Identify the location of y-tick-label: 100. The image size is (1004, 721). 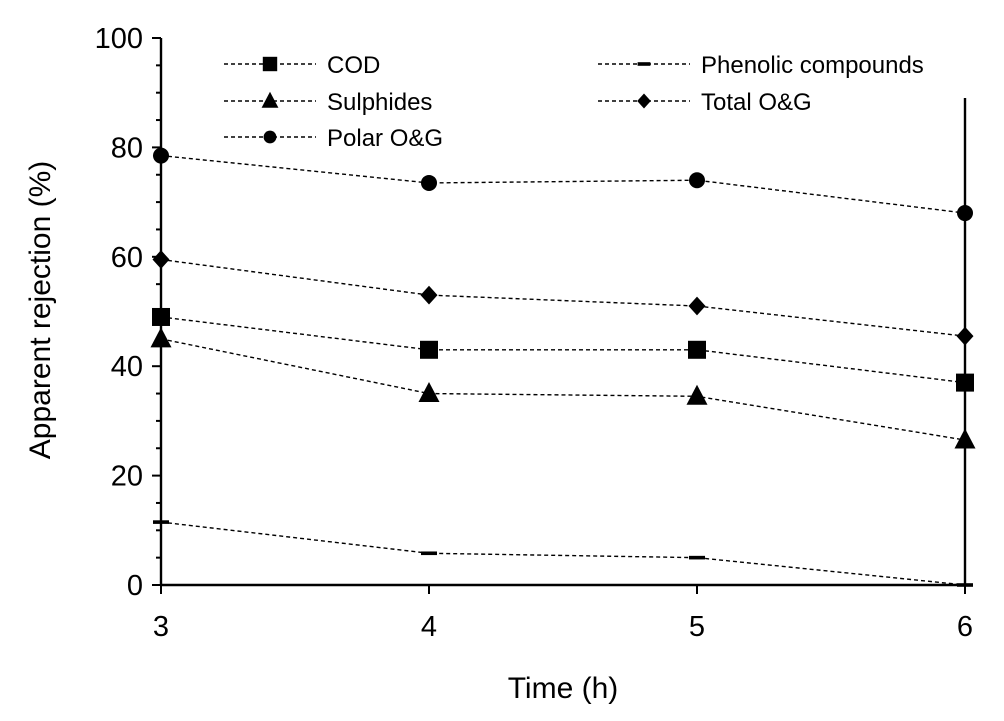
(119, 39).